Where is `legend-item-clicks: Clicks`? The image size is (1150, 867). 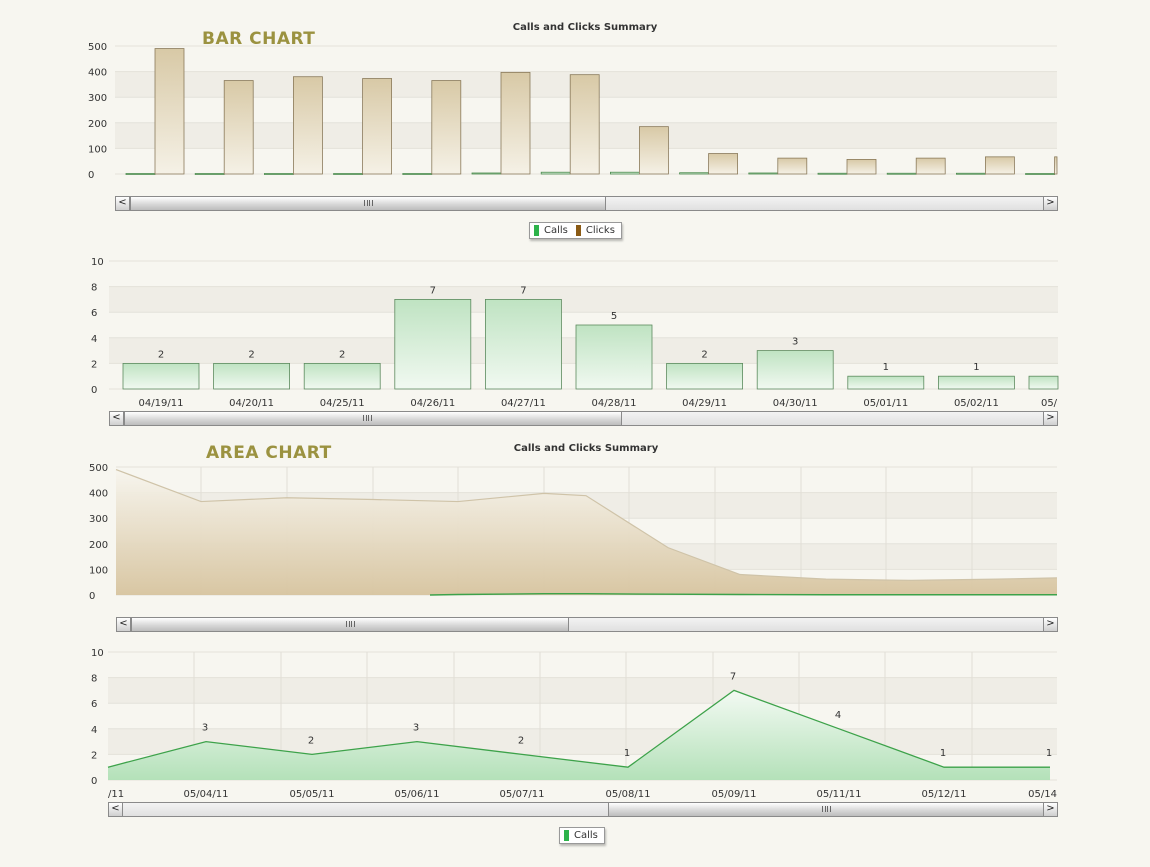
legend-item-clicks: Clicks is located at coordinates (595, 230).